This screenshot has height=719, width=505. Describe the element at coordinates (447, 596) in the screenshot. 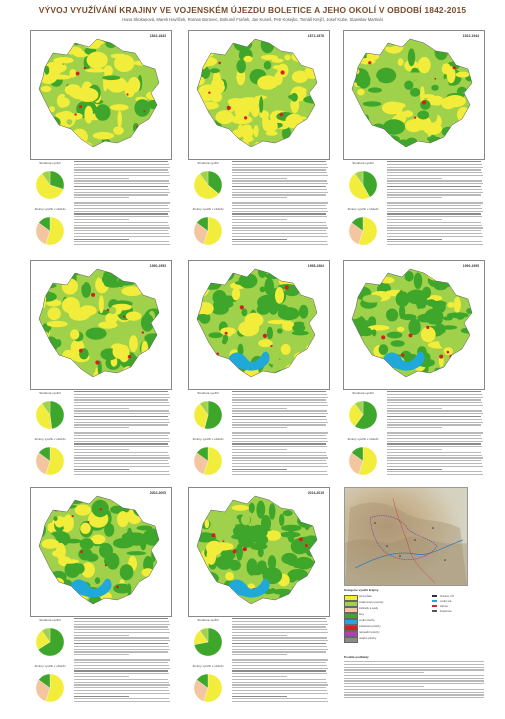

I see `legend-label: hranice VÚ` at that location.